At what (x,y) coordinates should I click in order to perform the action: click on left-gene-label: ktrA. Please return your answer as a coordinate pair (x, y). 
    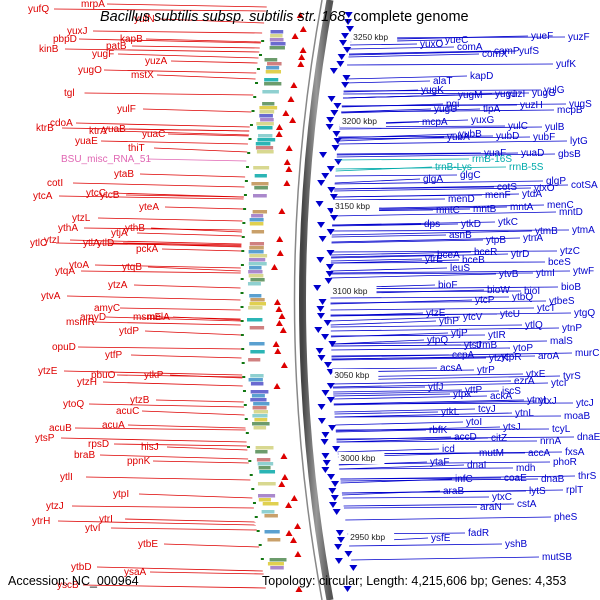
    Looking at the image, I should click on (98, 131).